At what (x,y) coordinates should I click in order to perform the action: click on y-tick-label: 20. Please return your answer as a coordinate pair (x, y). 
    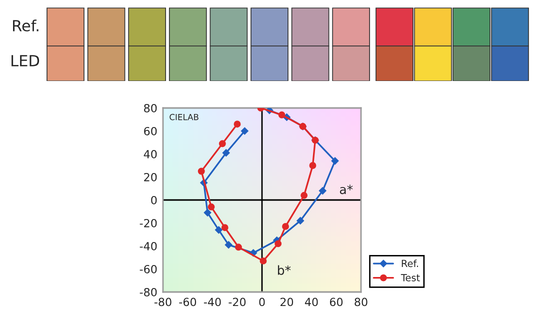
    Looking at the image, I should click on (150, 177).